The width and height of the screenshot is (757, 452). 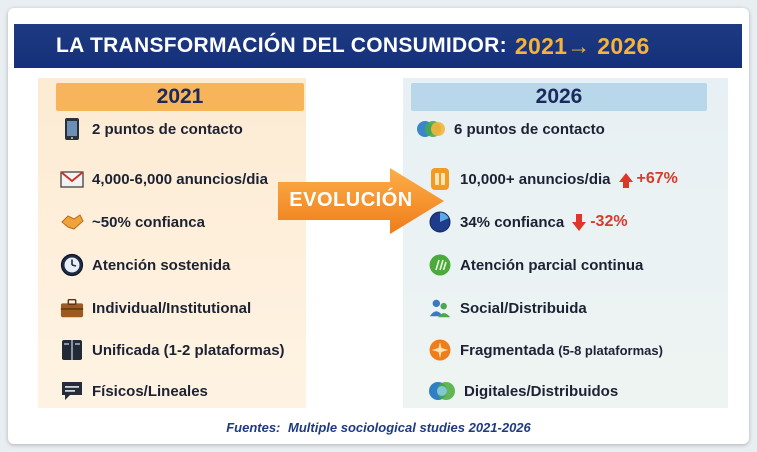 What do you see at coordinates (161, 265) in the screenshot?
I see `left-row-text: Atención sostenida` at bounding box center [161, 265].